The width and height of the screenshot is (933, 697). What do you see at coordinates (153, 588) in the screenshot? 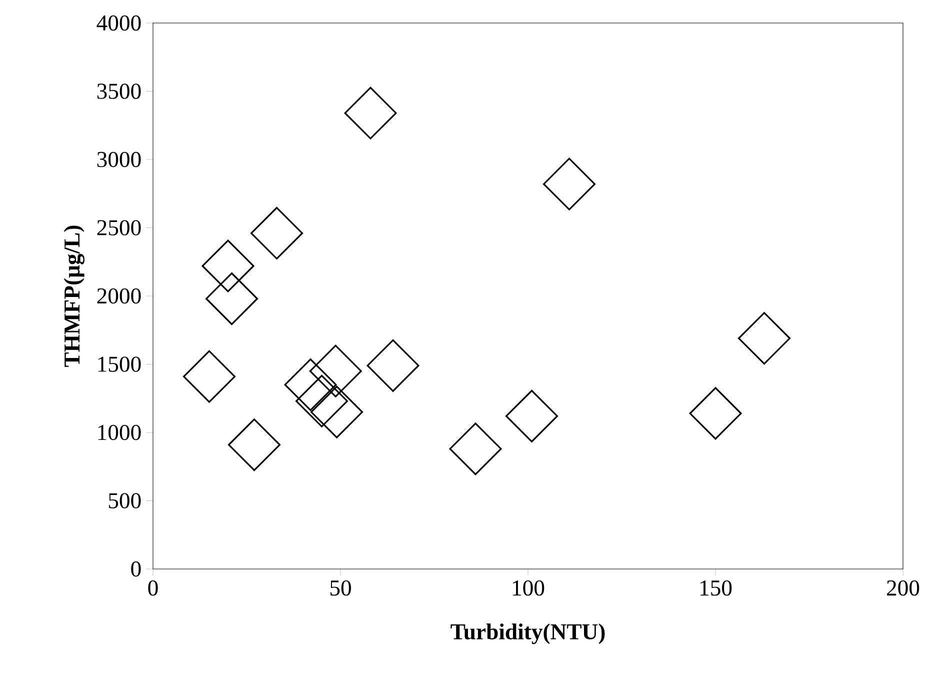
I see `x-tick-label: 0` at bounding box center [153, 588].